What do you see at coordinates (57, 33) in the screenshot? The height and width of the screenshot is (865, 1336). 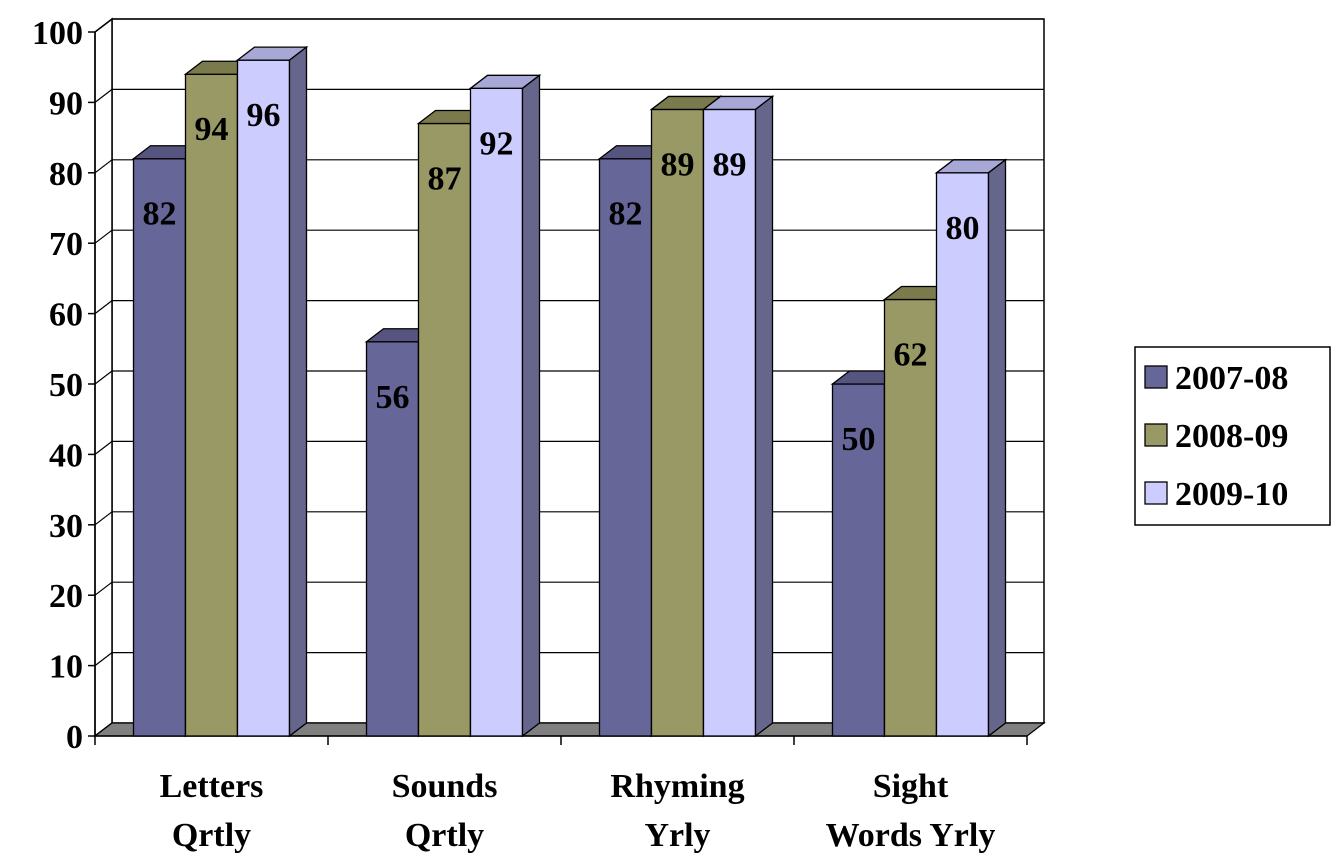 I see `y-tick-label: 100` at bounding box center [57, 33].